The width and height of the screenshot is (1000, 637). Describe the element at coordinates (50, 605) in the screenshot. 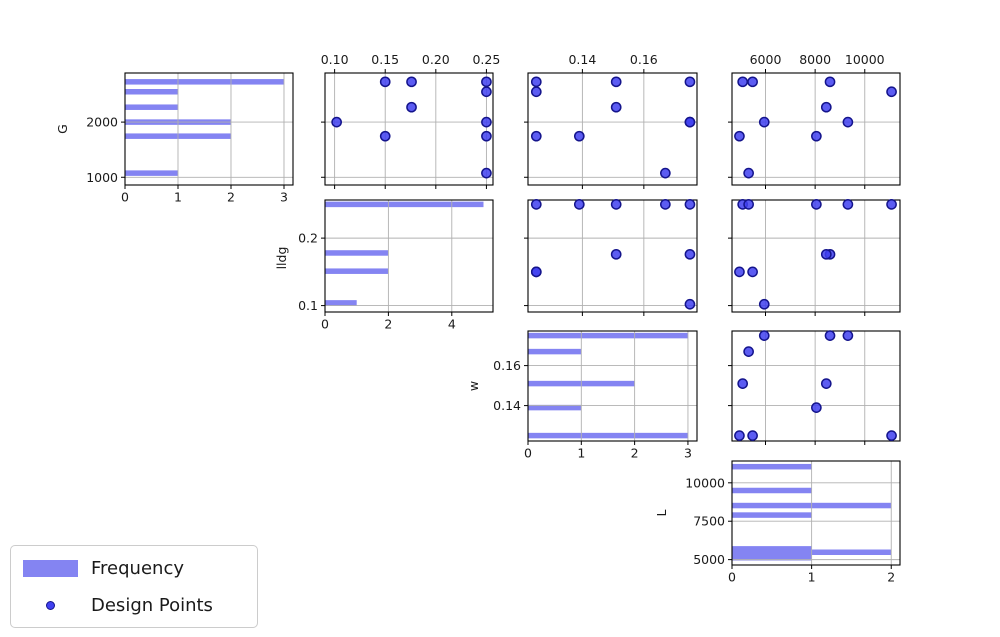

I see `legend-key` at that location.